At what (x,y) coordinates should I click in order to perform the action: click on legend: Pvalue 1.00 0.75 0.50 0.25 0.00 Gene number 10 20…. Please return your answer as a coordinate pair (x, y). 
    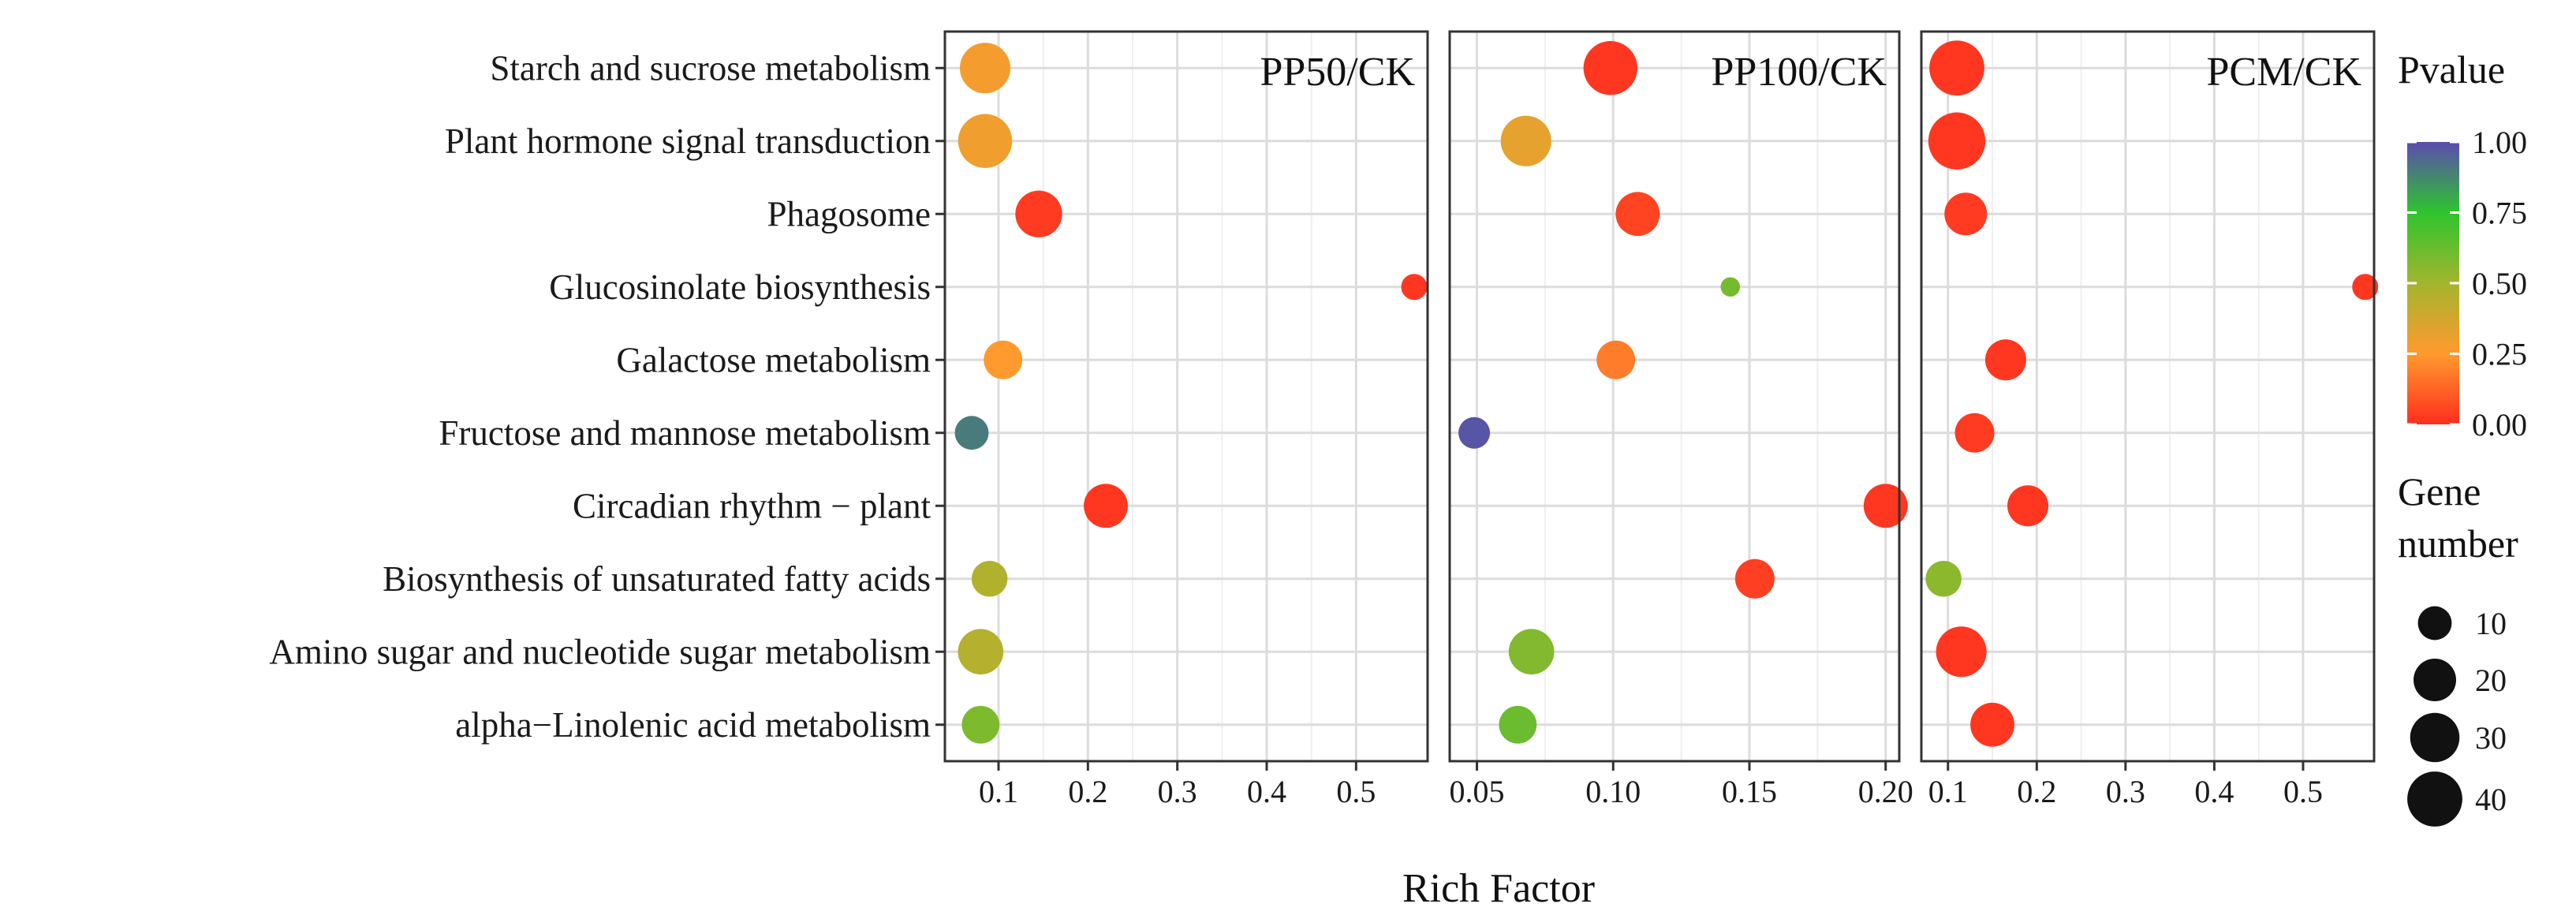
    Looking at the image, I should click on (2462, 437).